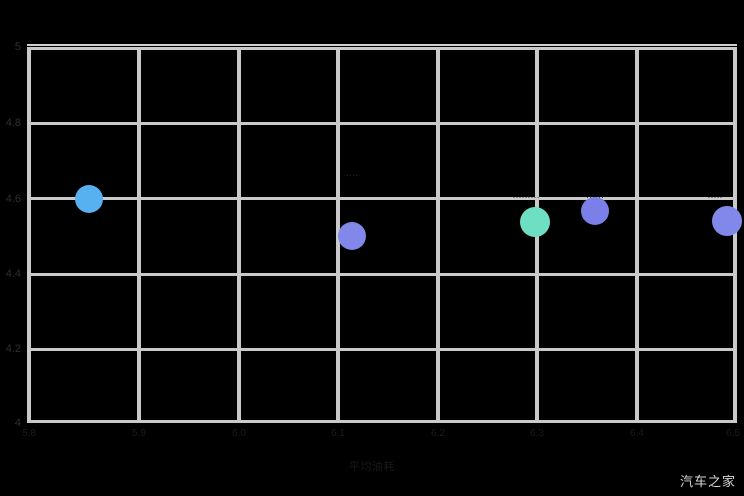 This screenshot has height=496, width=744. What do you see at coordinates (733, 433) in the screenshot?
I see `x-tick-label: 6.5` at bounding box center [733, 433].